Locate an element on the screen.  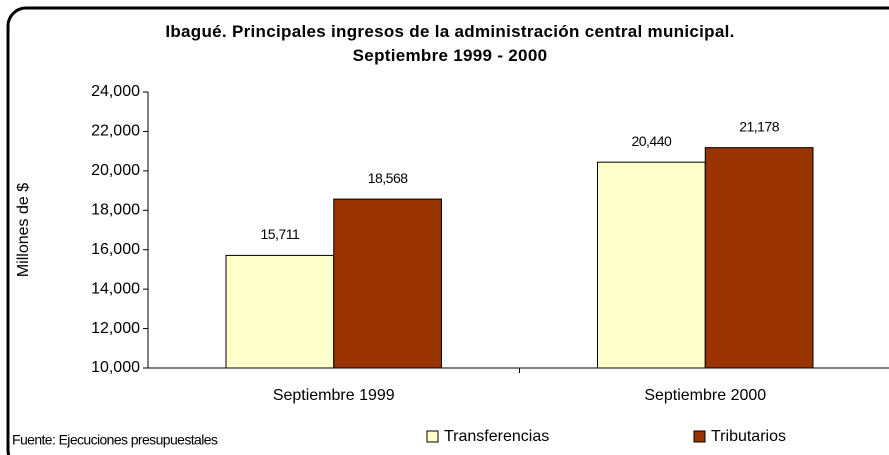
x-tick-label: Septiembre 1999 is located at coordinates (334, 395).